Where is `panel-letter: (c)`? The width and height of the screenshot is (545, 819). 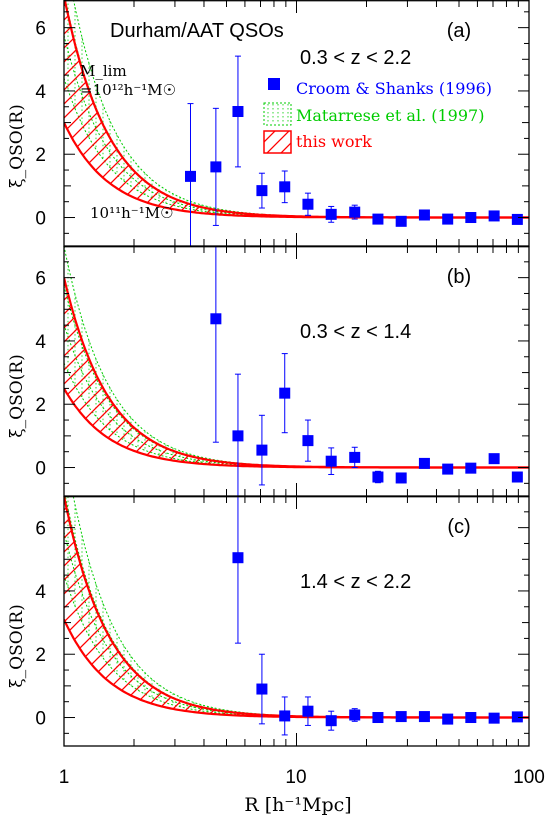 panel-letter: (c) is located at coordinates (458, 527).